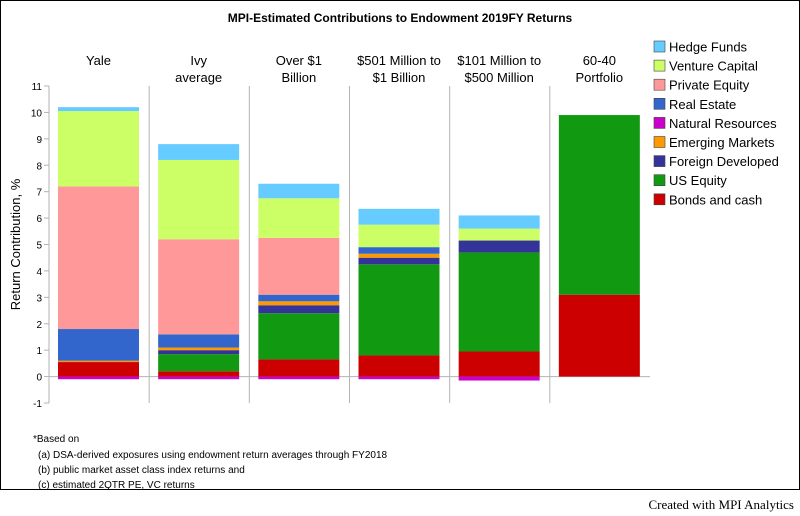 This screenshot has width=800, height=516. What do you see at coordinates (39, 351) in the screenshot?
I see `y-tick-label: 1` at bounding box center [39, 351].